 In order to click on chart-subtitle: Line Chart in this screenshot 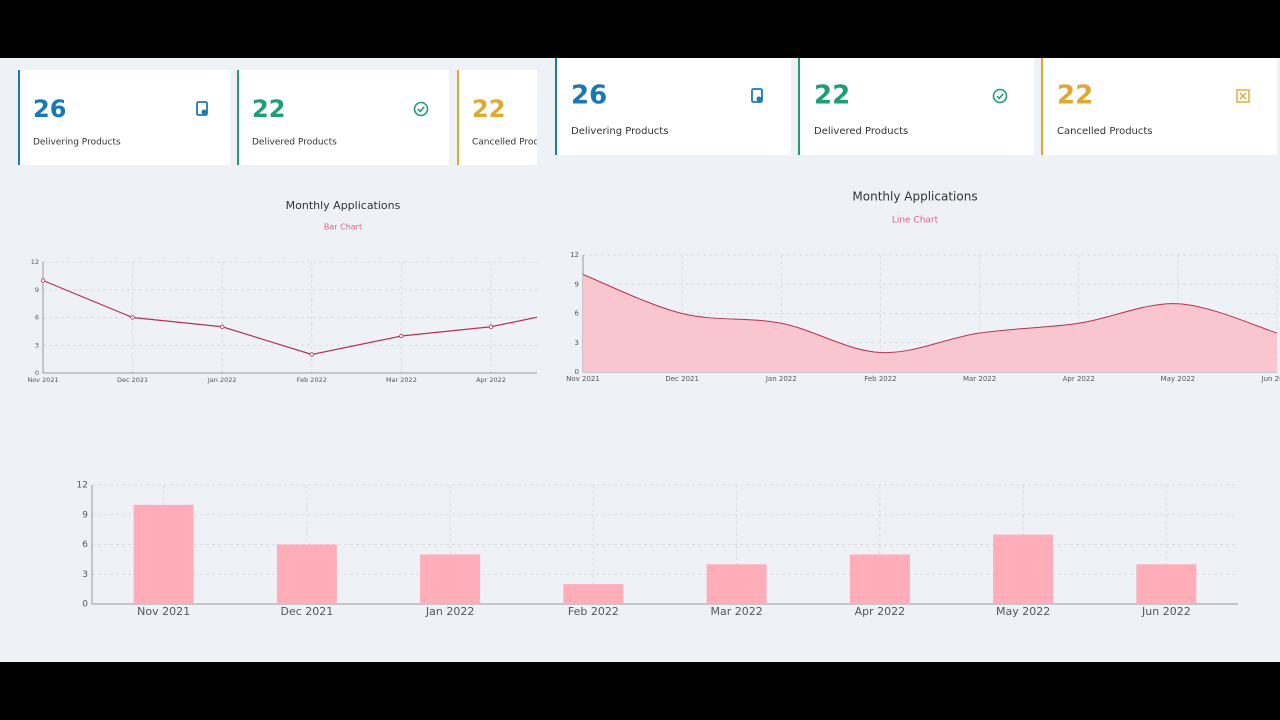, I will do `click(915, 221)`.